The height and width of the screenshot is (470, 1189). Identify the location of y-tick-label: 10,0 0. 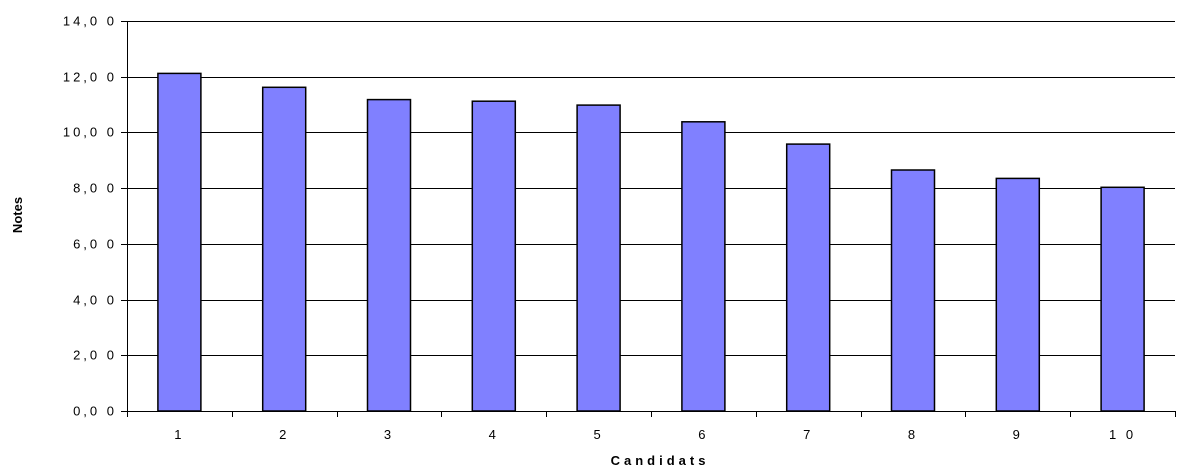
(90, 132).